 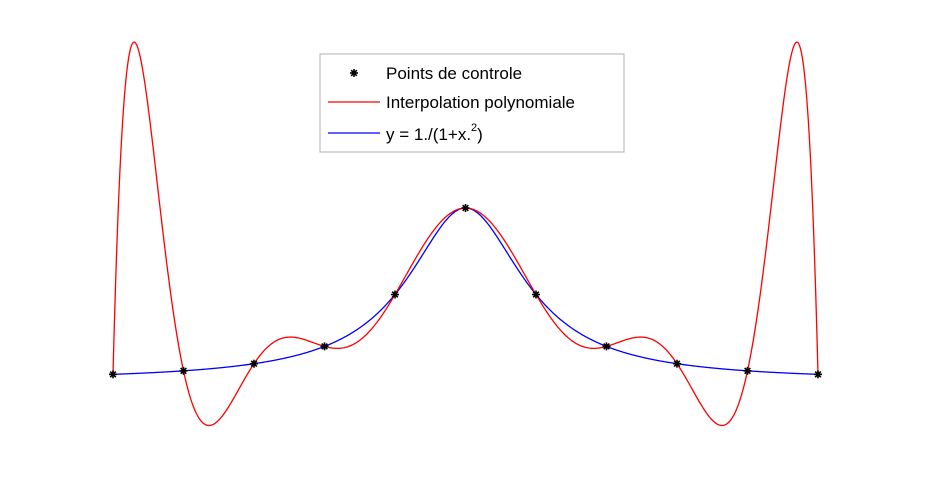 What do you see at coordinates (454, 73) in the screenshot?
I see `legend-label-points: Points de controle` at bounding box center [454, 73].